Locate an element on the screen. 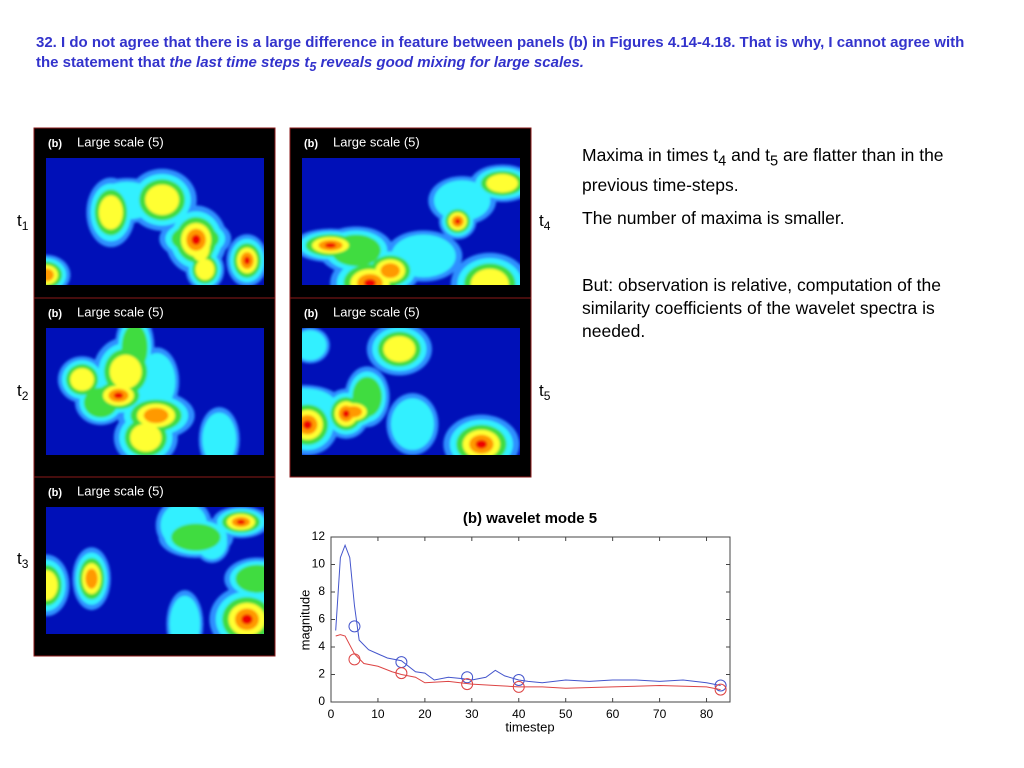 This screenshot has width=1024, height=768. panel: (b) Large scale (5) t1 is located at coordinates (146, 213).